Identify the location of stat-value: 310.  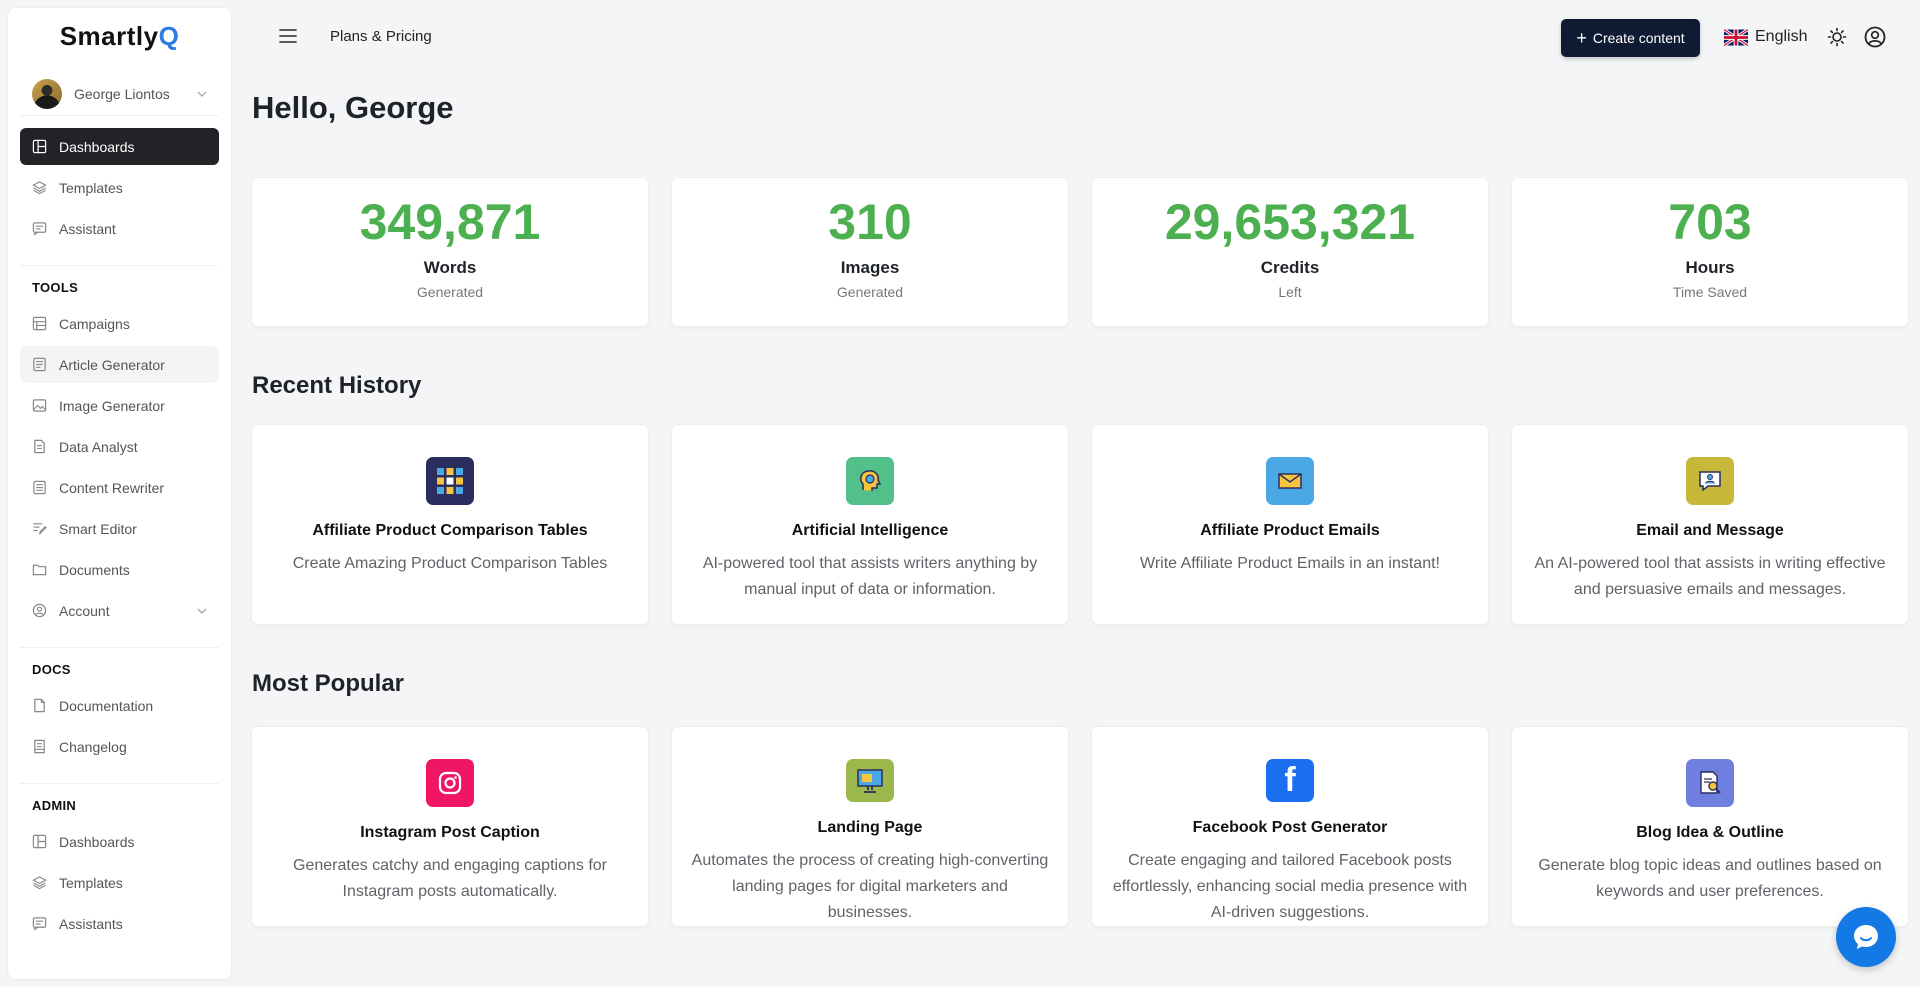
(870, 222).